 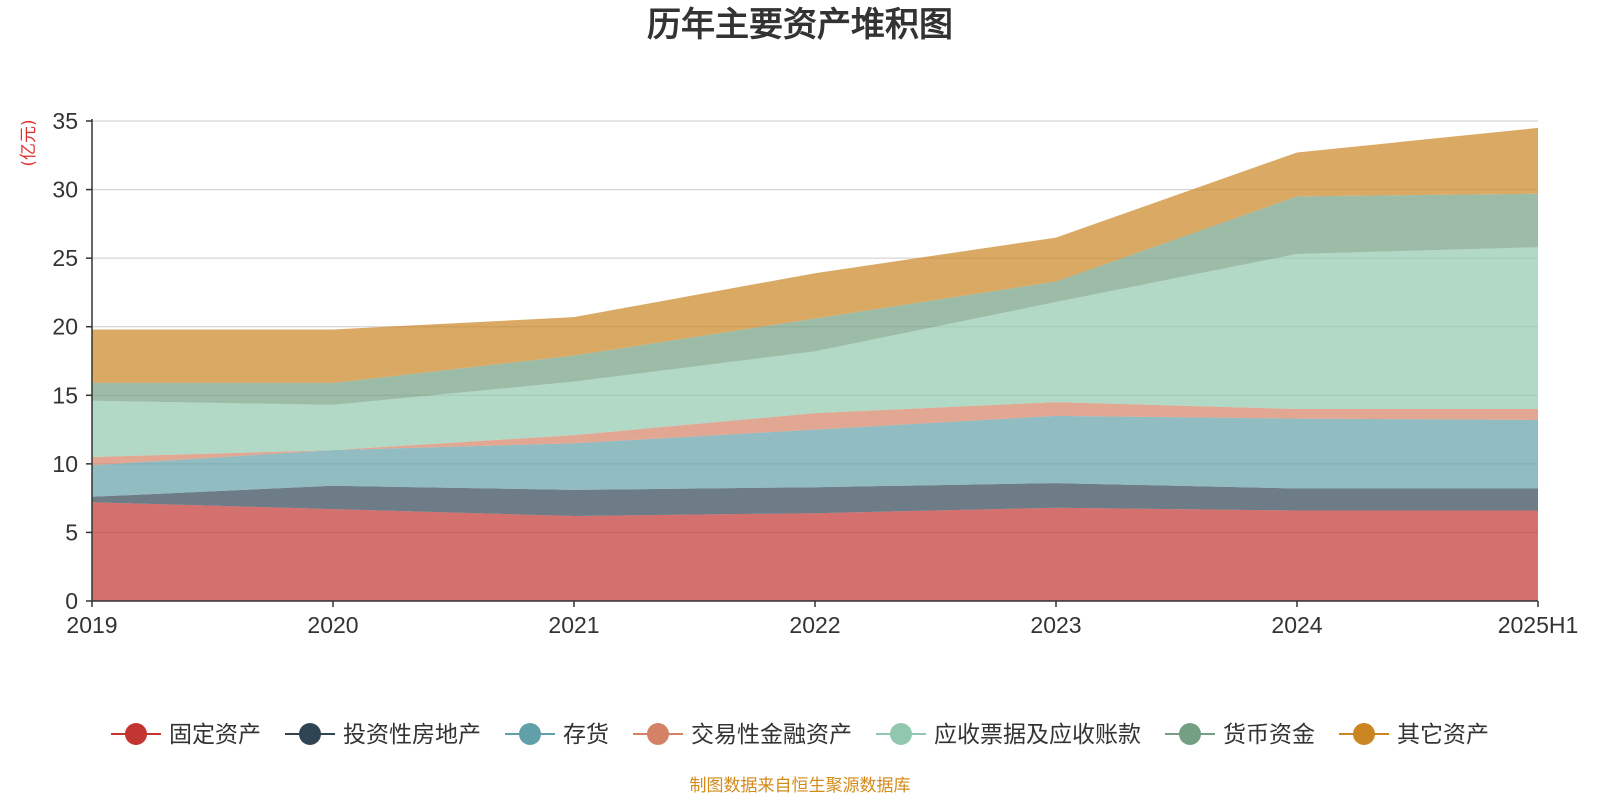 I want to click on chart-title: 历年主要资产堆积图, so click(x=800, y=25).